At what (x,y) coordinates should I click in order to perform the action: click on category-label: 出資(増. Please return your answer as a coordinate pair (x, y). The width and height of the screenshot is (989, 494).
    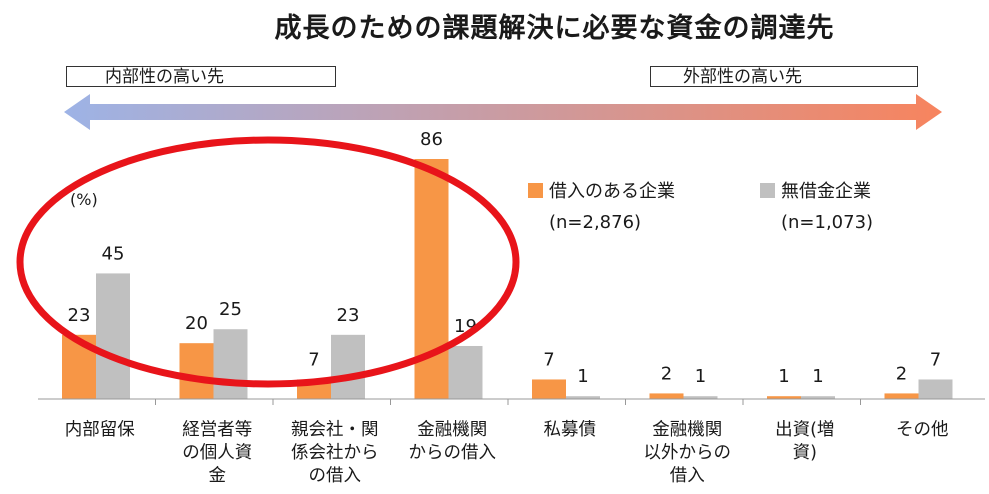
    Looking at the image, I should click on (804, 430).